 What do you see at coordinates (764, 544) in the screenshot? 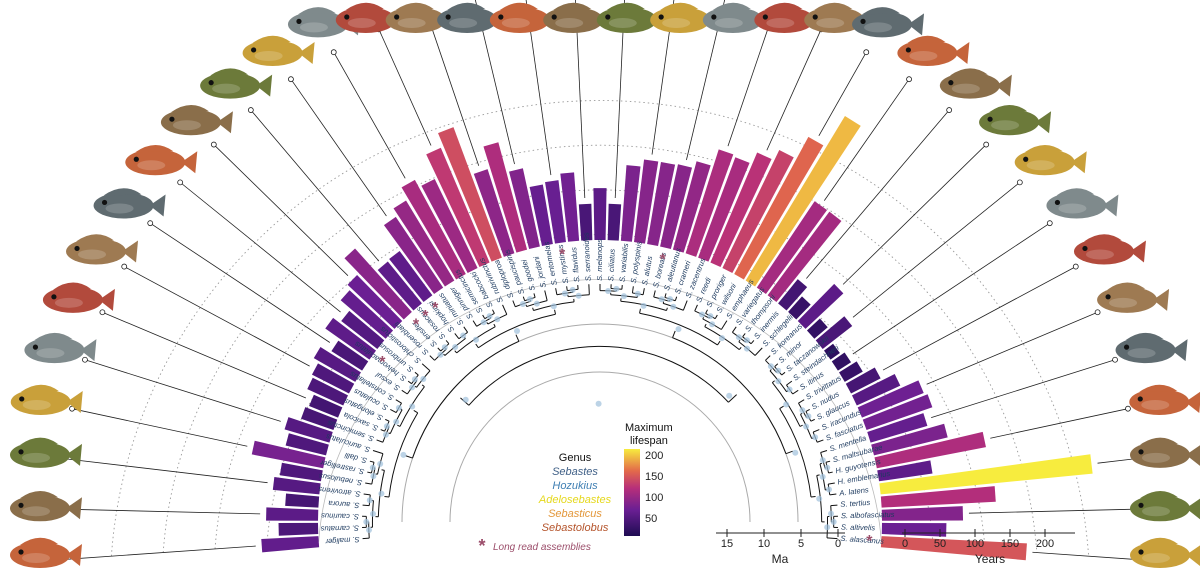
I see `ma-tick-10: 10` at bounding box center [764, 544].